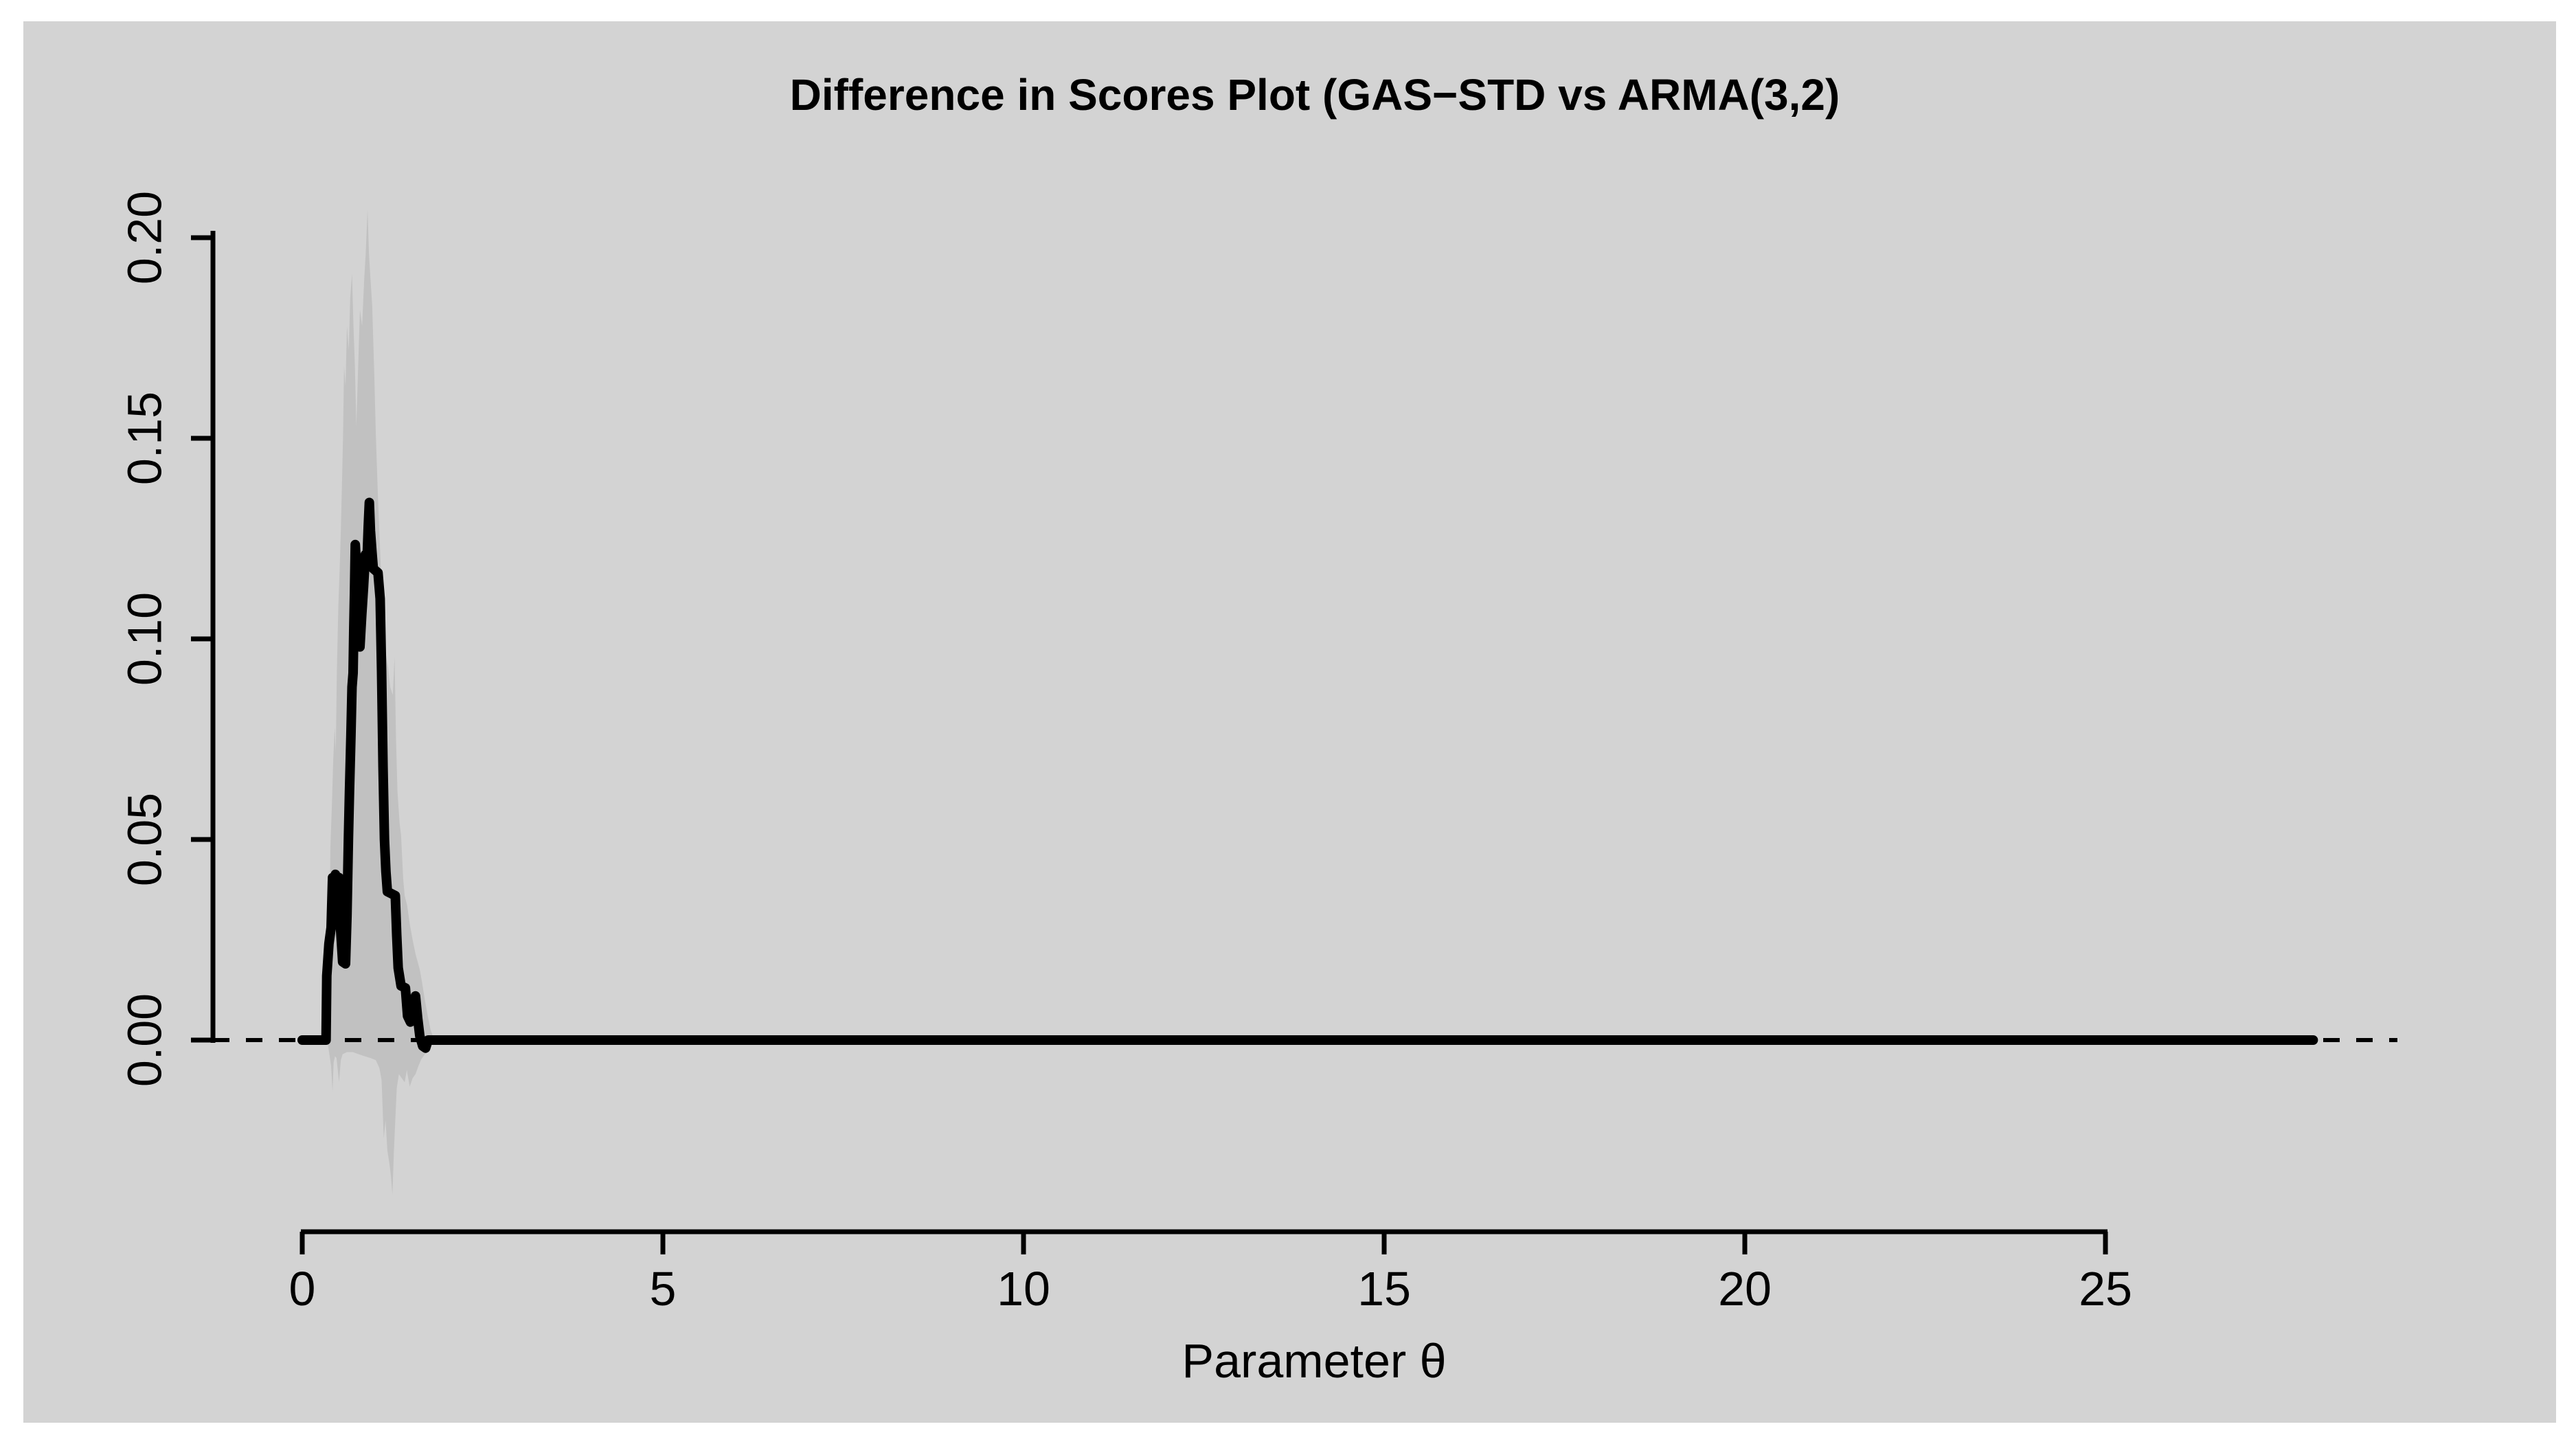  Describe the element at coordinates (2105, 1289) in the screenshot. I see `x-tick-label: 25` at that location.